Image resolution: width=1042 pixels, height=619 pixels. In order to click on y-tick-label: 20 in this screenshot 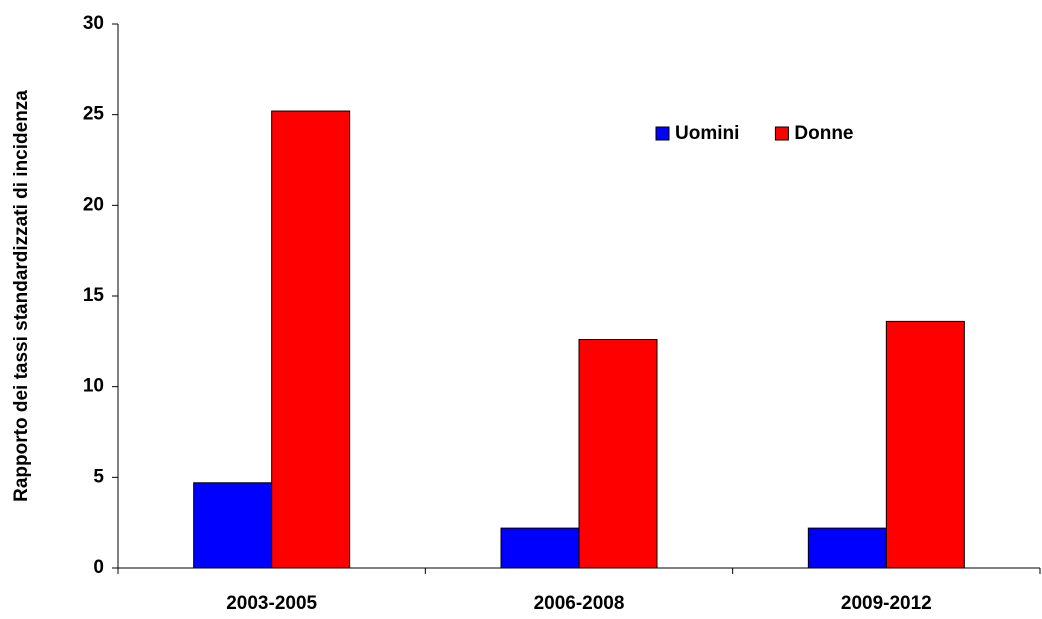, I will do `click(93, 204)`.